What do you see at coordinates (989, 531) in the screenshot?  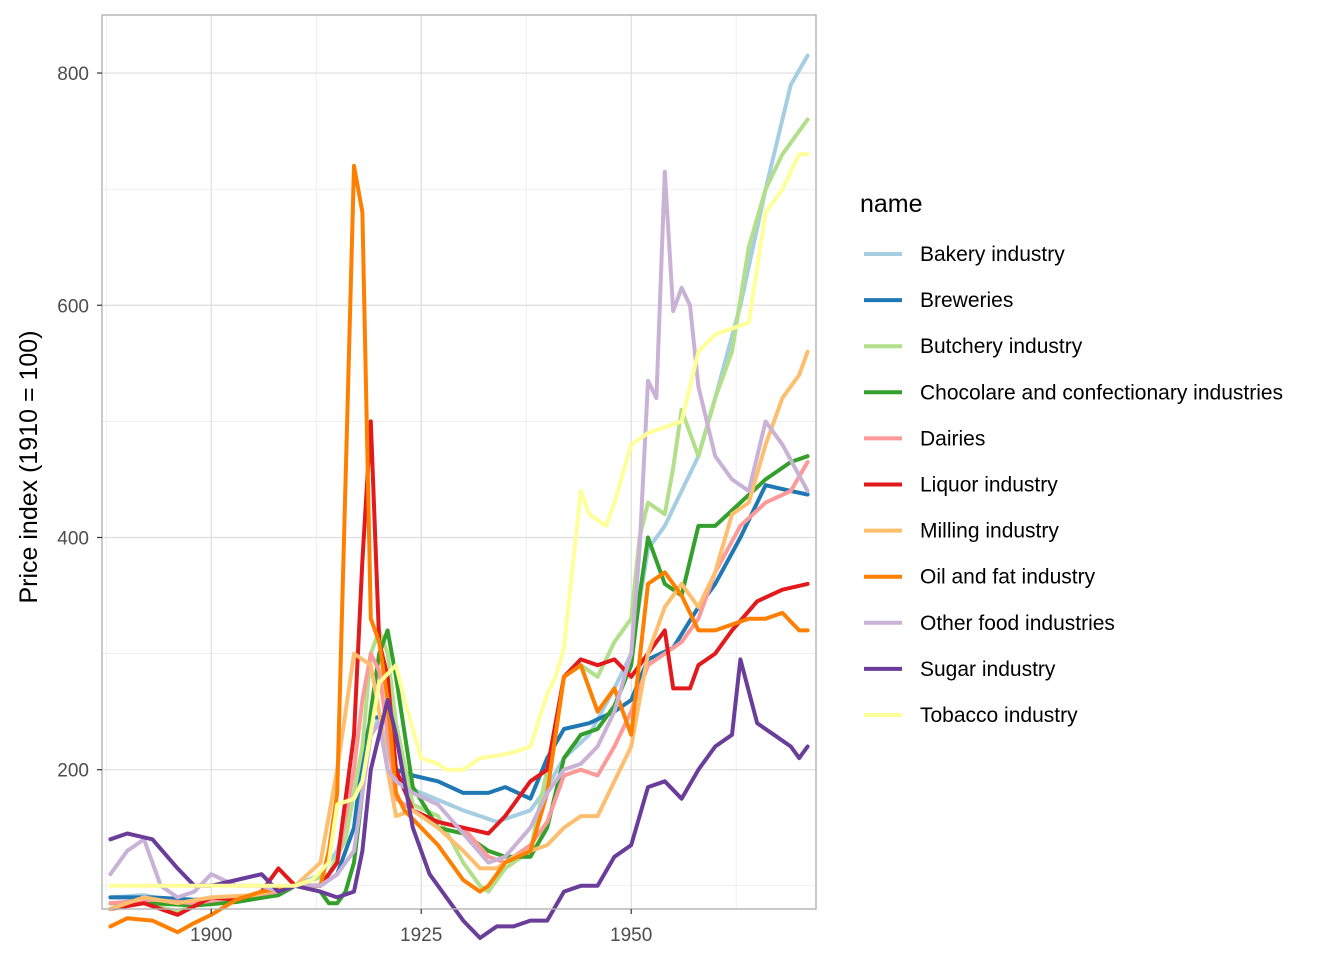 I see `legend-label-milling-industry: Milling industry` at bounding box center [989, 531].